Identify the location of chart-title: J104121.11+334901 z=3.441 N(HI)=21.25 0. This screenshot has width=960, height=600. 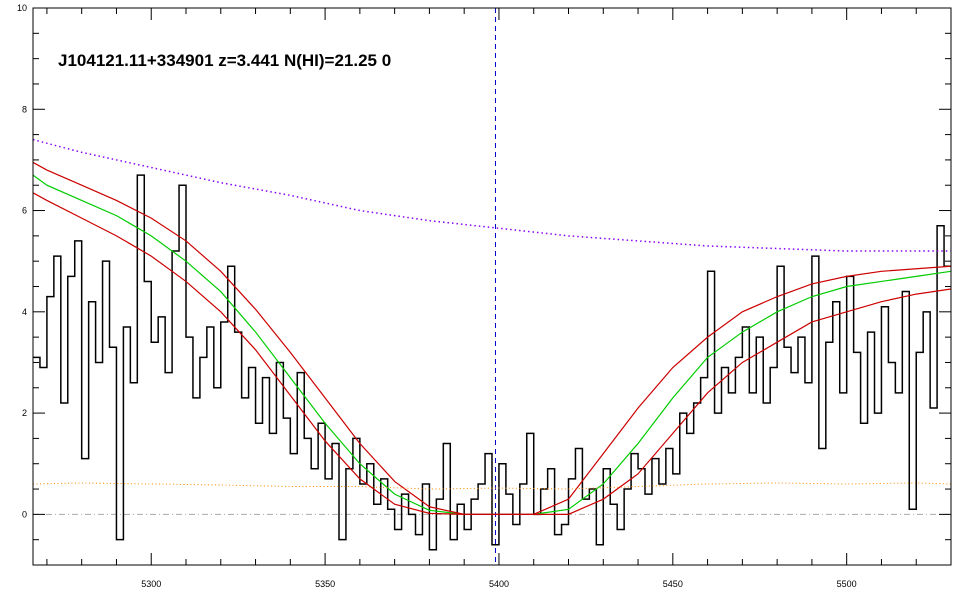
(224, 60).